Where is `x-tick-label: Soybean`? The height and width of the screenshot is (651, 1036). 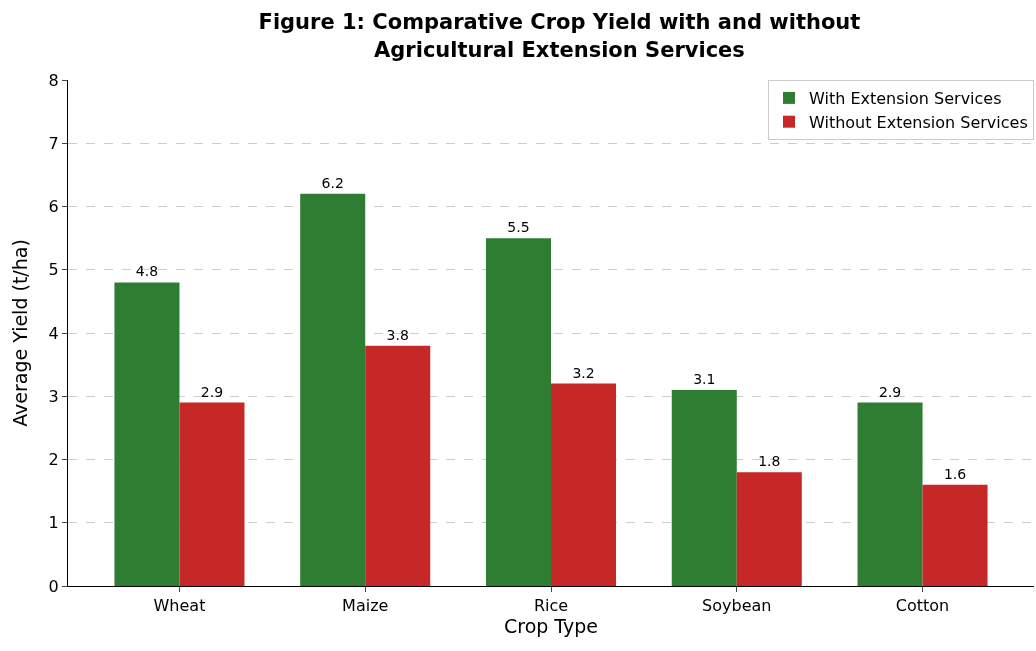
x-tick-label: Soybean is located at coordinates (737, 606).